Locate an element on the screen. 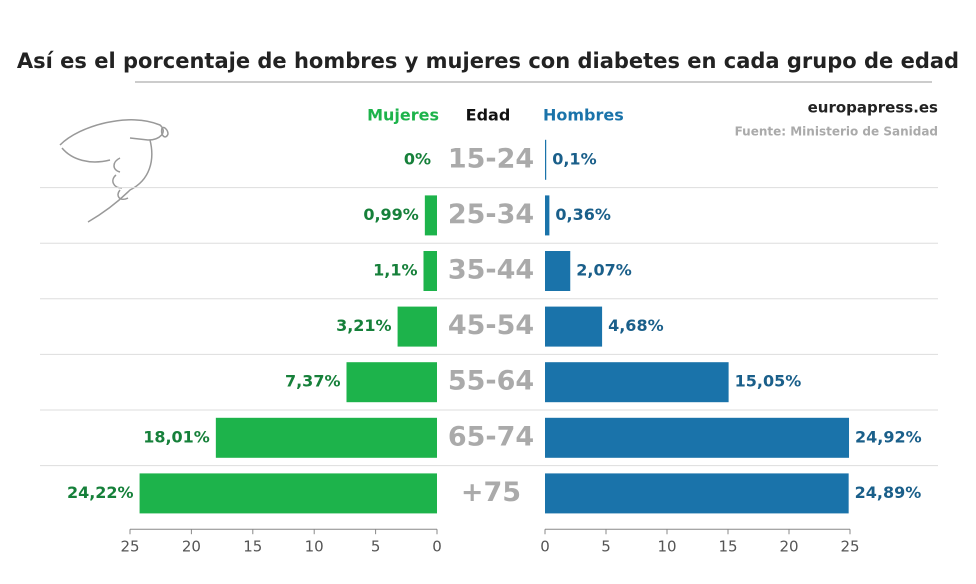 The height and width of the screenshot is (584, 976). value-label: 24,89% is located at coordinates (888, 492).